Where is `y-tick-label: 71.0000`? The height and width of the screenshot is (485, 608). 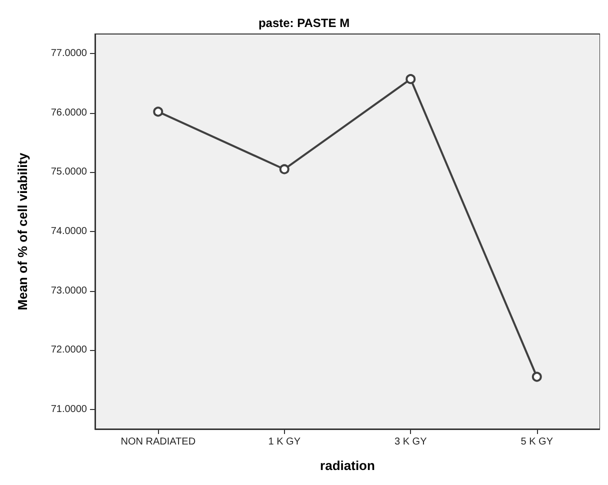 y-tick-label: 71.0000 is located at coordinates (69, 409).